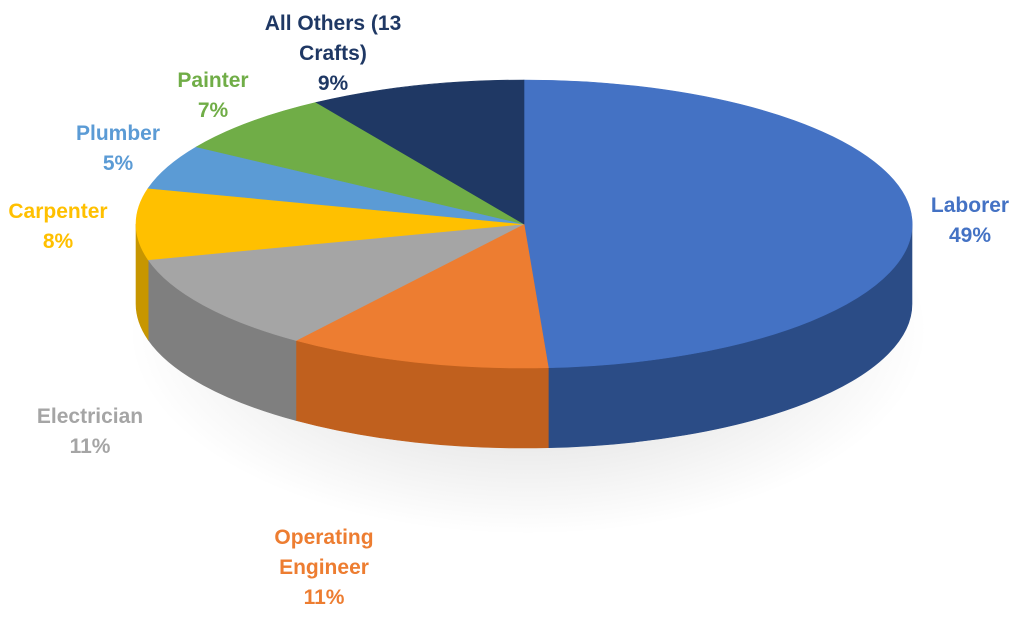 This screenshot has width=1026, height=621. I want to click on pie-slice-all-others-13-crafts, so click(420, 152).